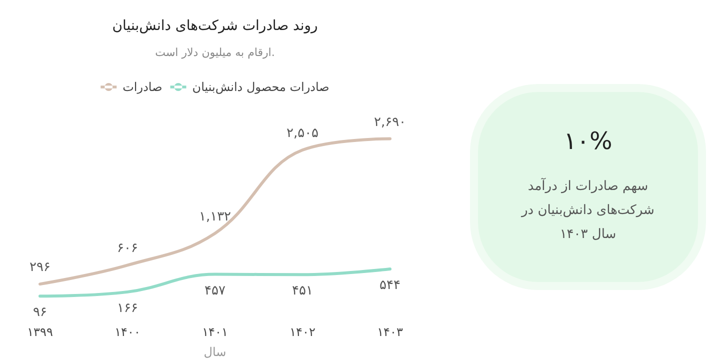 This screenshot has height=363, width=720. Describe the element at coordinates (215, 216) in the screenshot. I see `data-label: ۱,۱۳۲` at that location.